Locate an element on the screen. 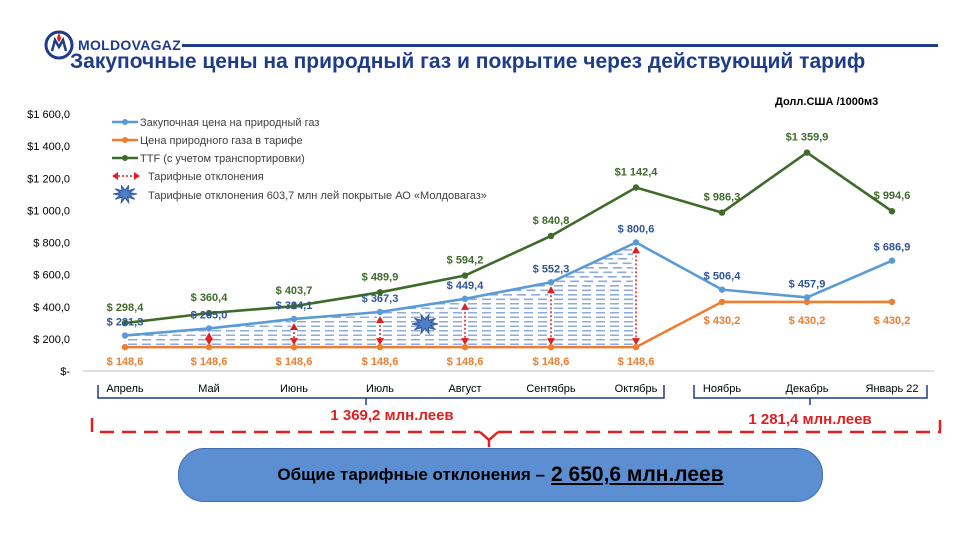 The height and width of the screenshot is (535, 980). x-tick-label: Январь 22 is located at coordinates (892, 389).